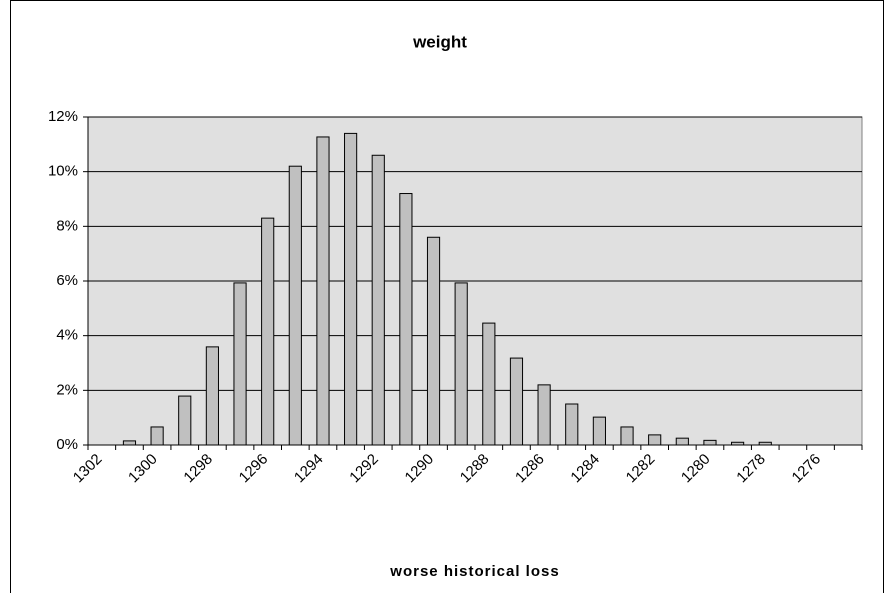 The height and width of the screenshot is (593, 885). I want to click on y-tick-label: 12%, so click(63, 116).